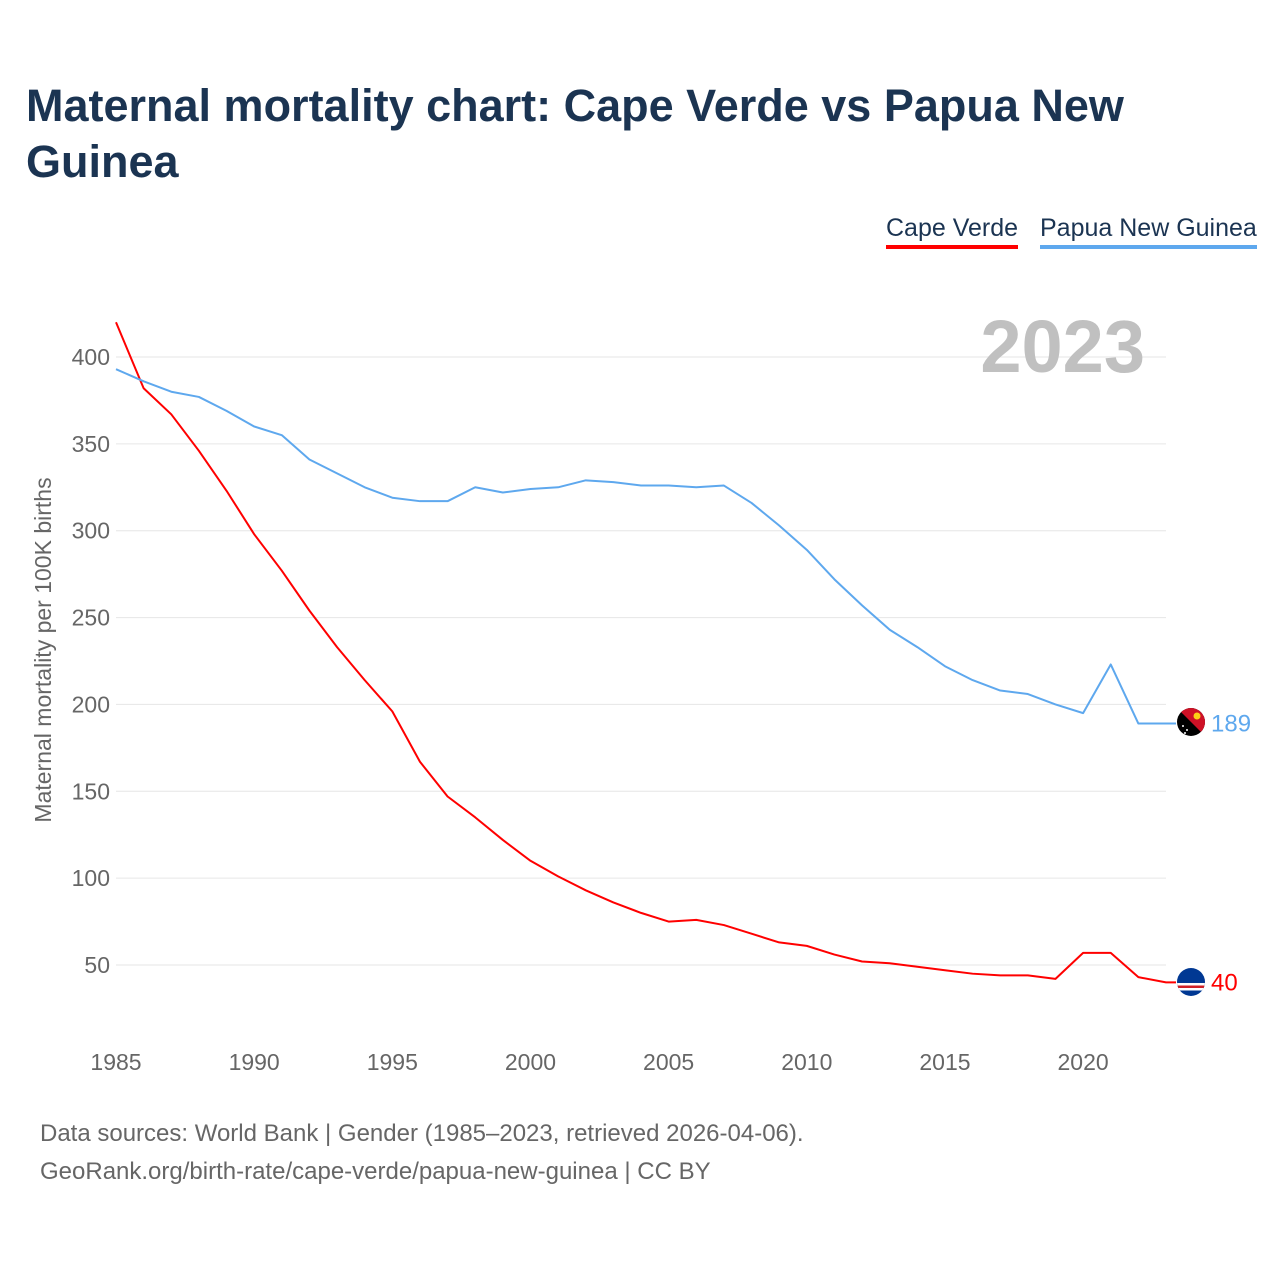 The height and width of the screenshot is (1280, 1280). I want to click on y-tick-label: 350, so click(91, 444).